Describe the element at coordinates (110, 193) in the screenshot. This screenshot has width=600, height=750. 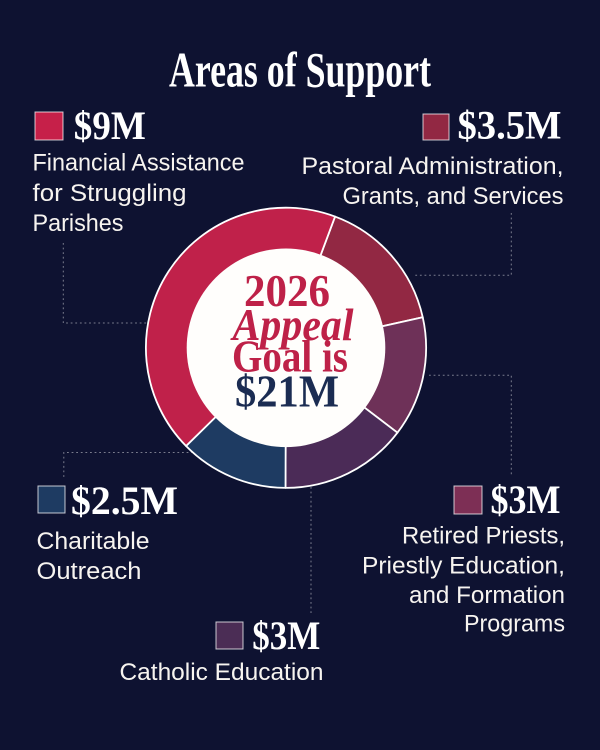
I see `svg-text: for Struggling` at that location.